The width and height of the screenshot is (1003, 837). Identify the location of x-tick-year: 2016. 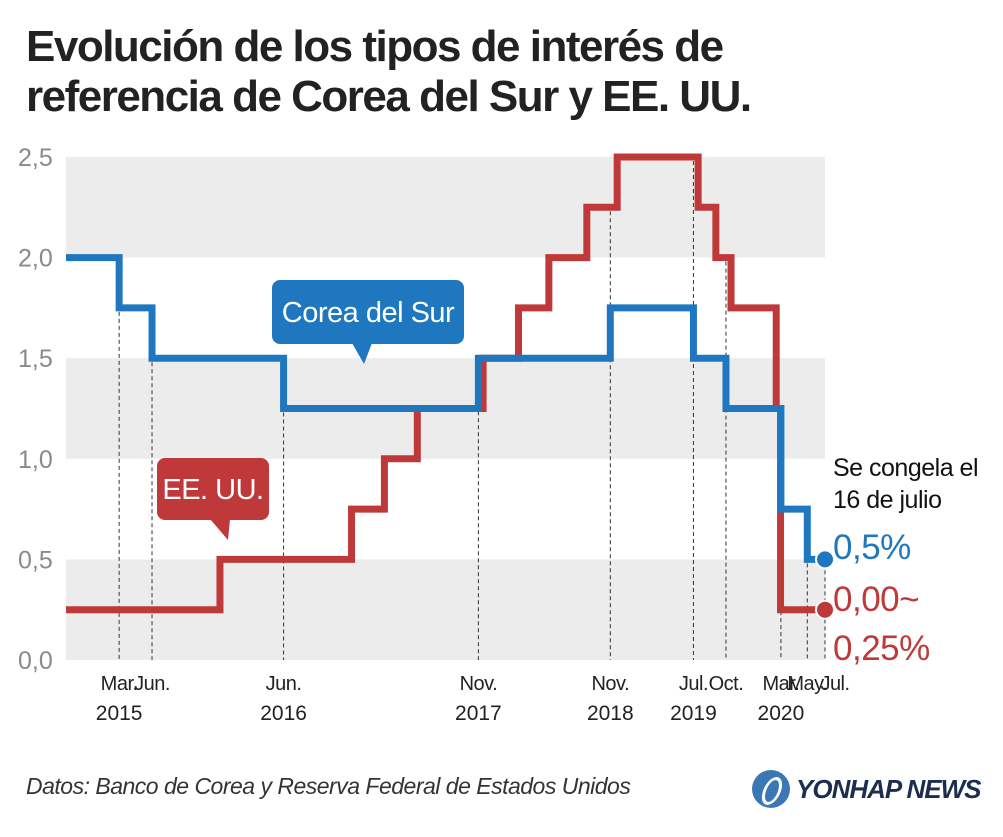
(283, 713).